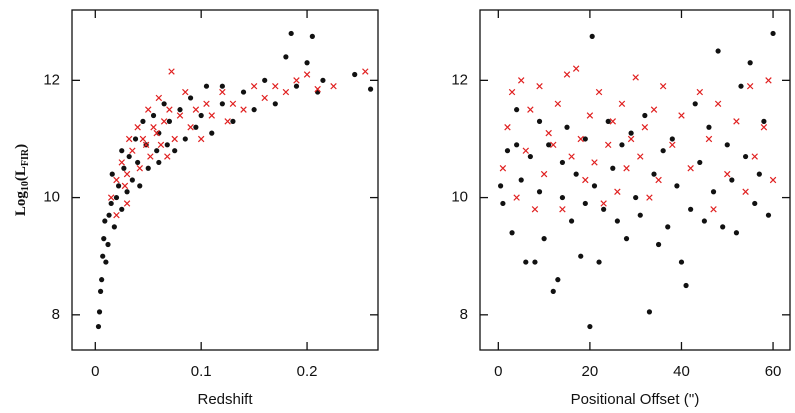 Image resolution: width=795 pixels, height=413 pixels. I want to click on x-tick-label: 0.1, so click(201, 371).